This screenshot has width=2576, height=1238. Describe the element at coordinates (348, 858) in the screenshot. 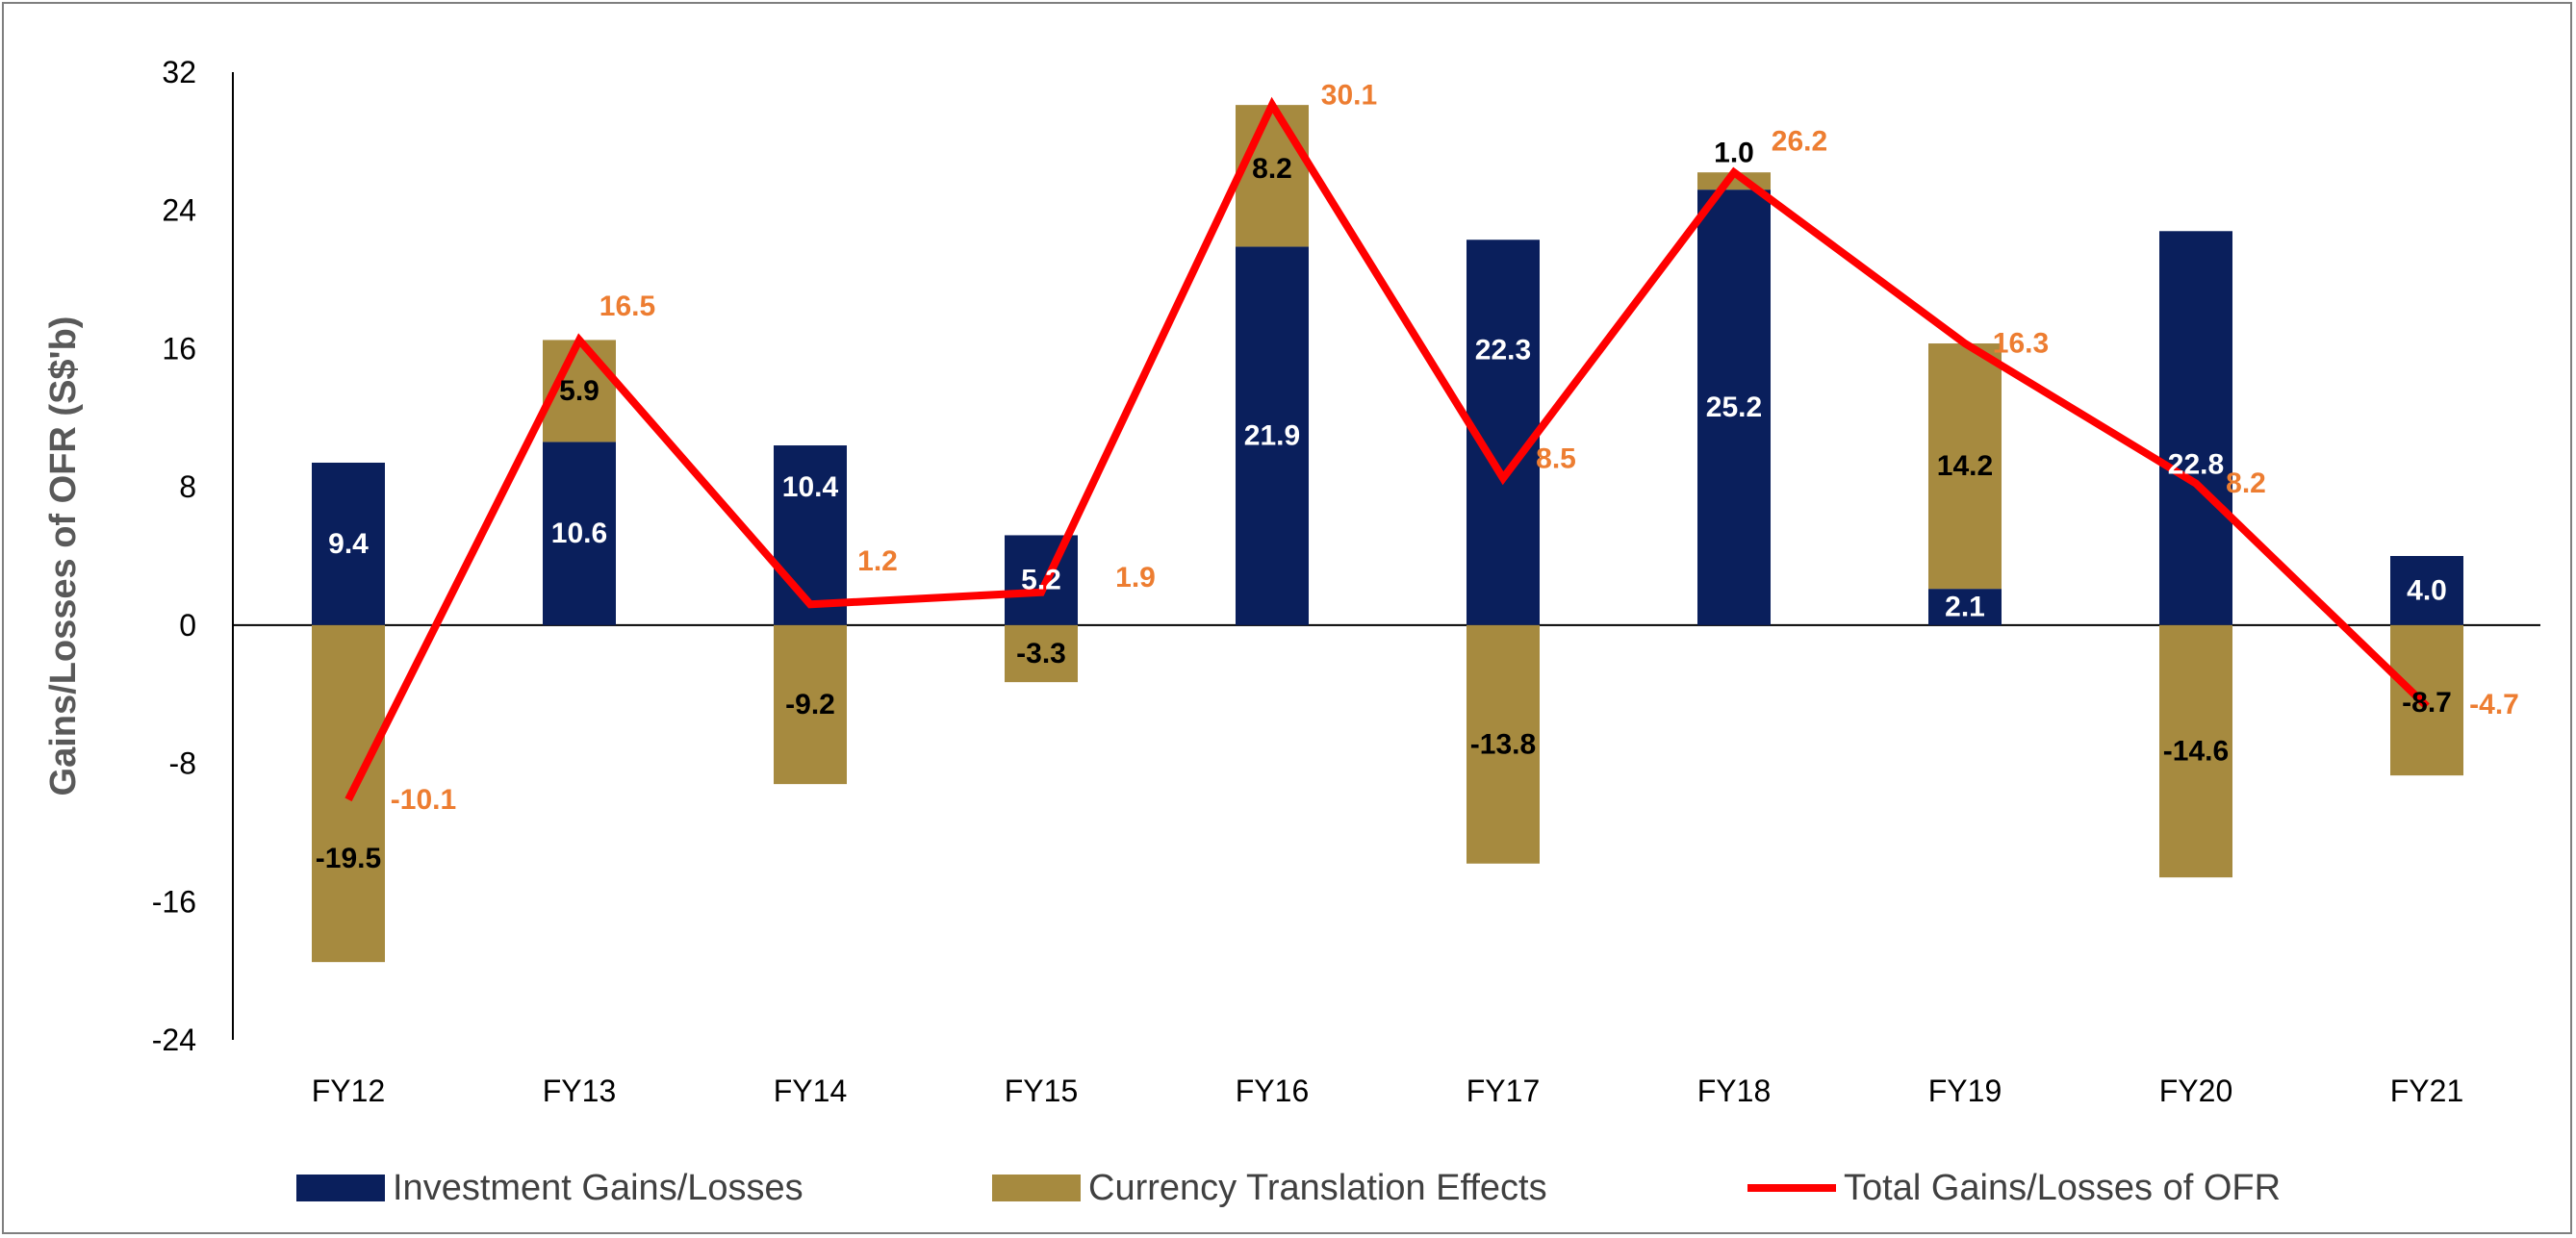

I see `label-currency-FY12: -19.5` at that location.